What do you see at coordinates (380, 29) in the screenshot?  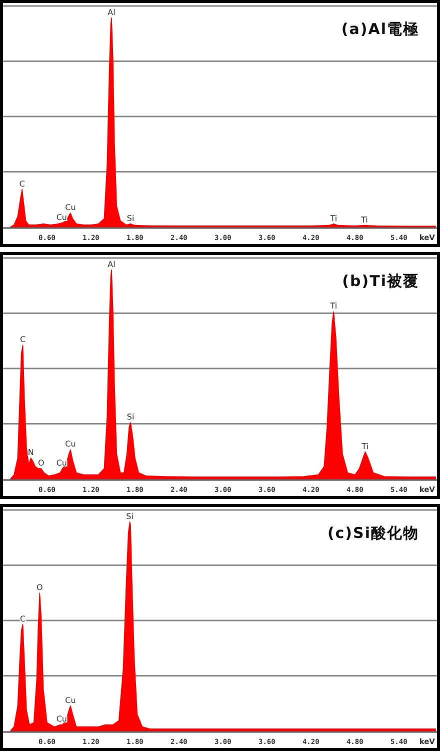 I see `chart-title: (a)Al電極` at bounding box center [380, 29].